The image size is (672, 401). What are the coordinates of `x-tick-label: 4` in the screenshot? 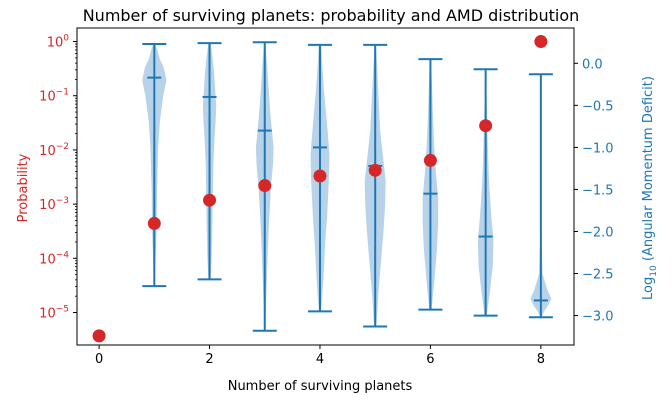 It's located at (320, 359).